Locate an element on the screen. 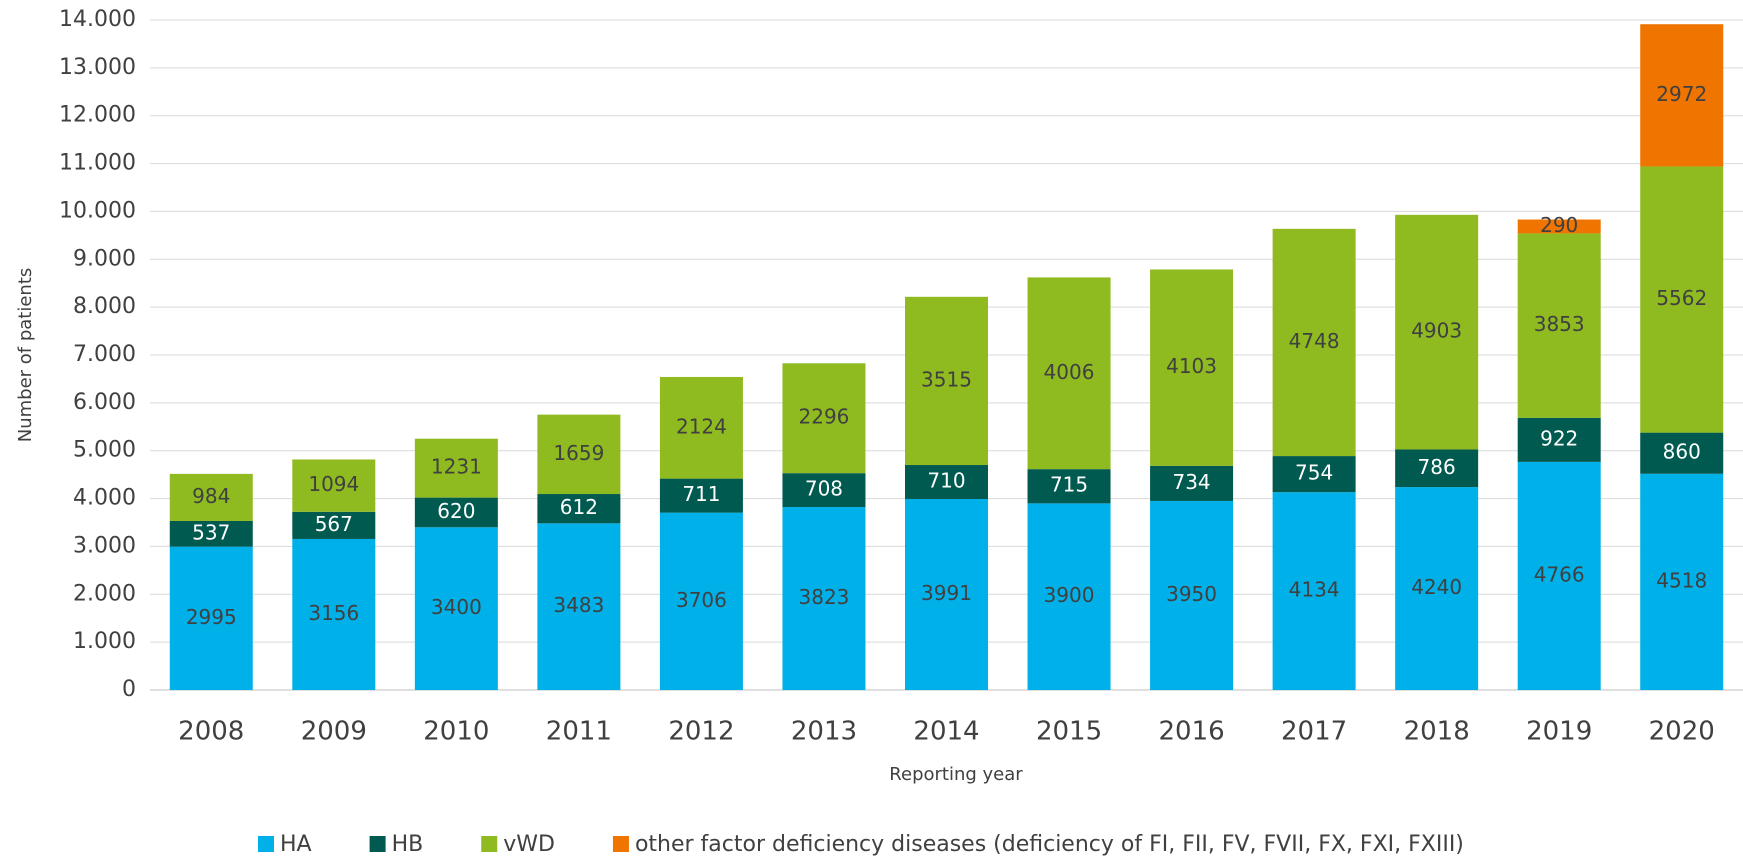 This screenshot has height=861, width=1743. x-tick-label: 2011 is located at coordinates (579, 732).